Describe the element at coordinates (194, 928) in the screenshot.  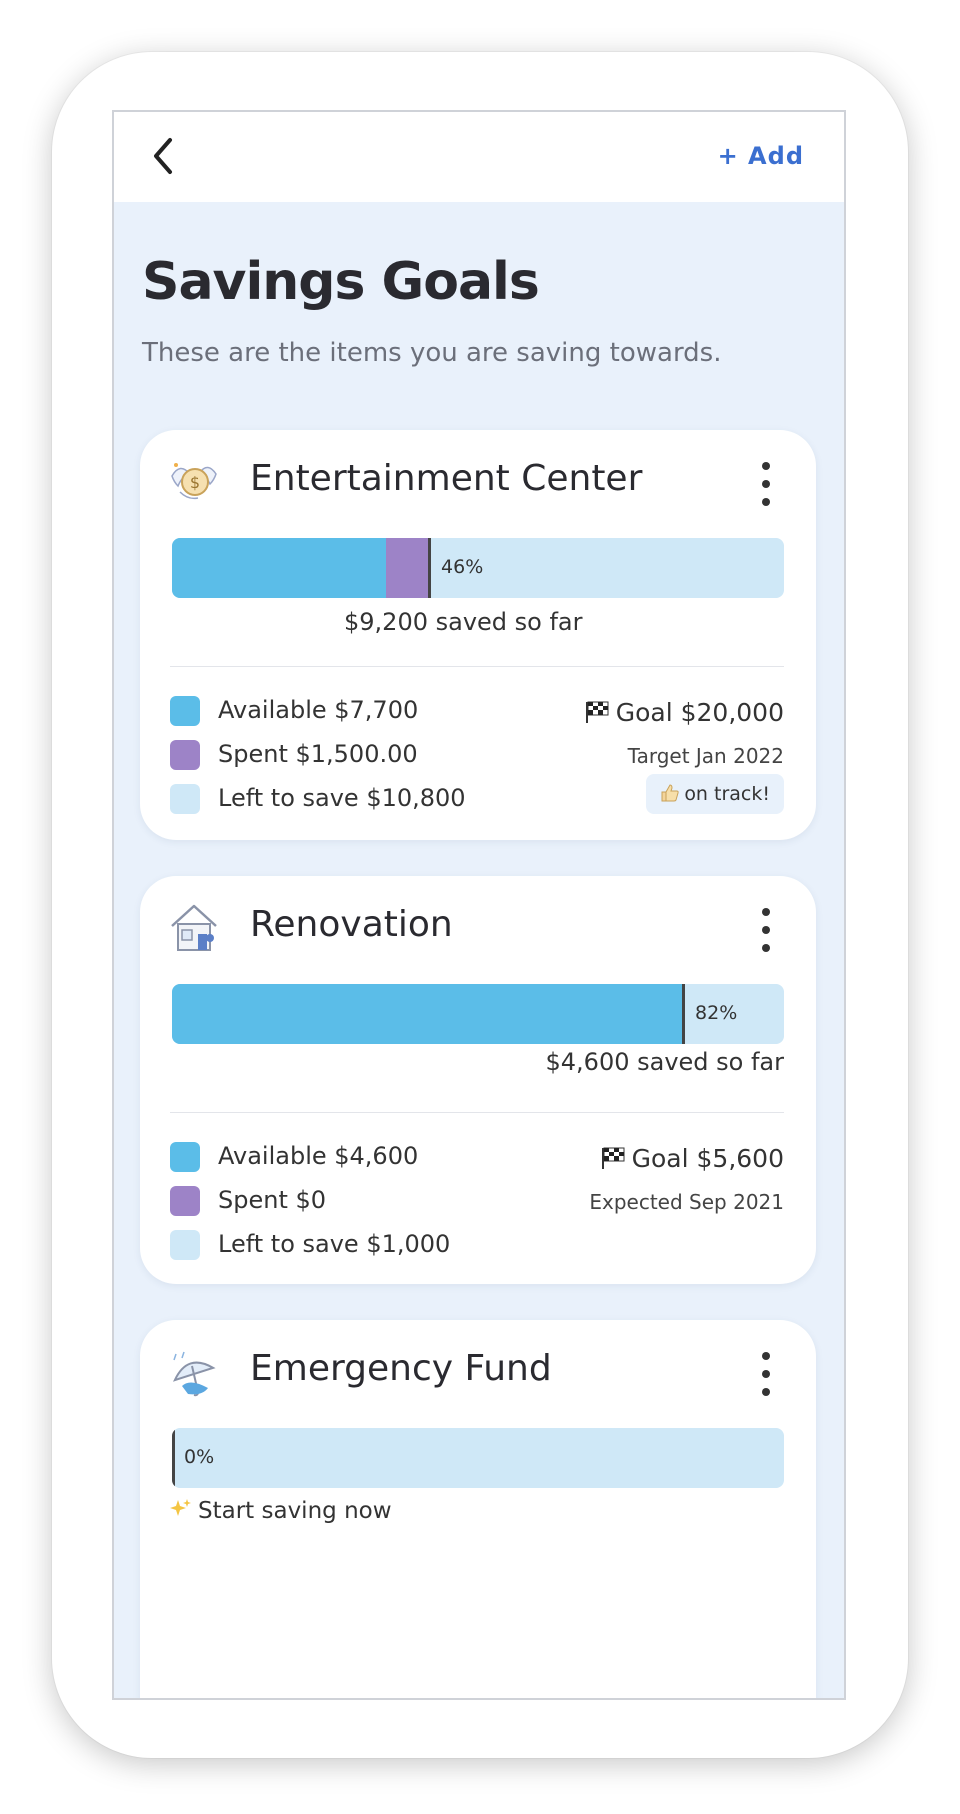
I see `house-icon` at that location.